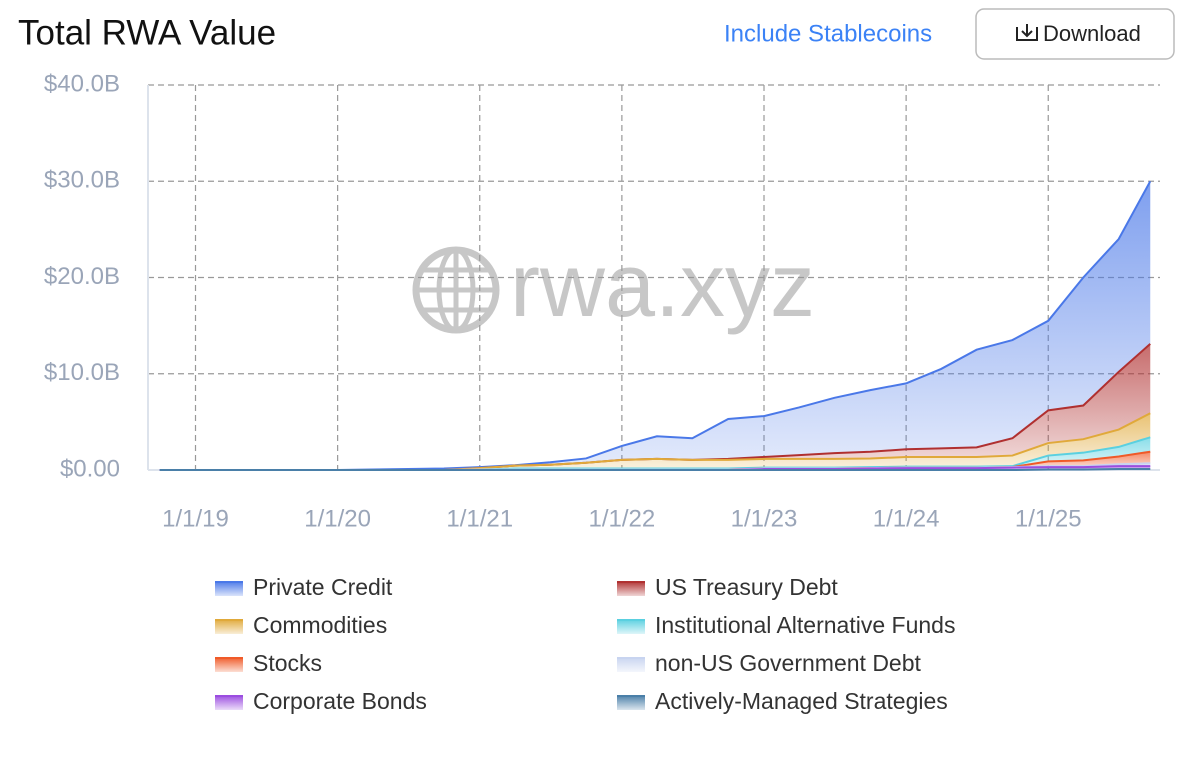 The image size is (1200, 776). I want to click on legend-label: non-US Government Debt, so click(788, 663).